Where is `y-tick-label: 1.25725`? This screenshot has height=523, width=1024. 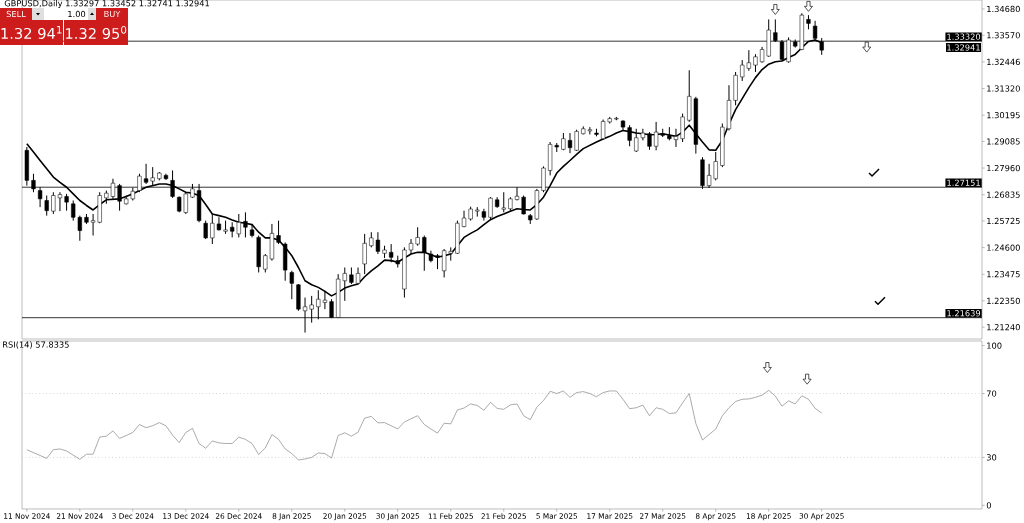
y-tick-label: 1.25725 is located at coordinates (1003, 221).